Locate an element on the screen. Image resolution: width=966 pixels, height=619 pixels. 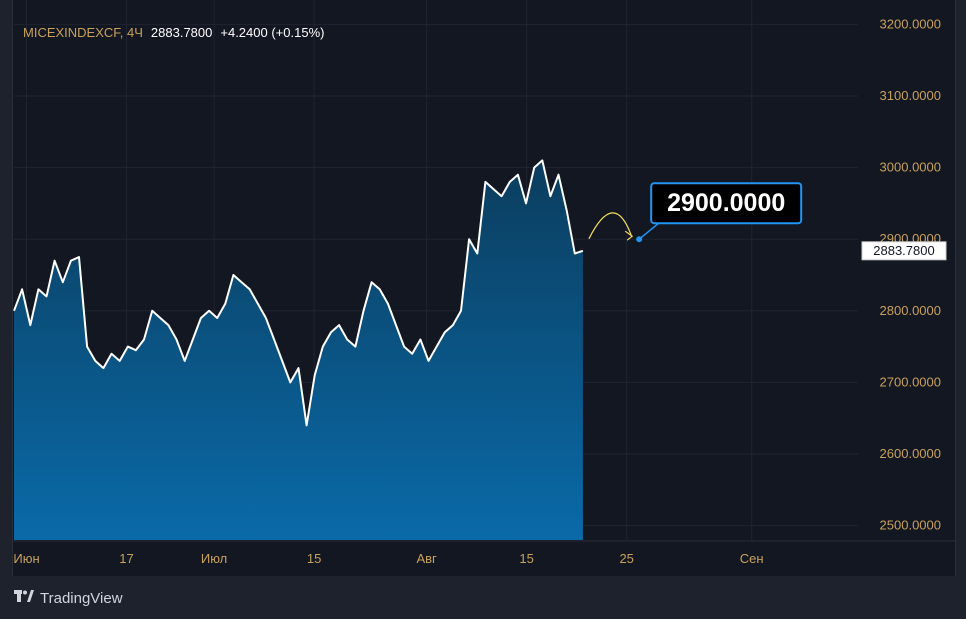
y-tick-label: 3200.0000 is located at coordinates (910, 23).